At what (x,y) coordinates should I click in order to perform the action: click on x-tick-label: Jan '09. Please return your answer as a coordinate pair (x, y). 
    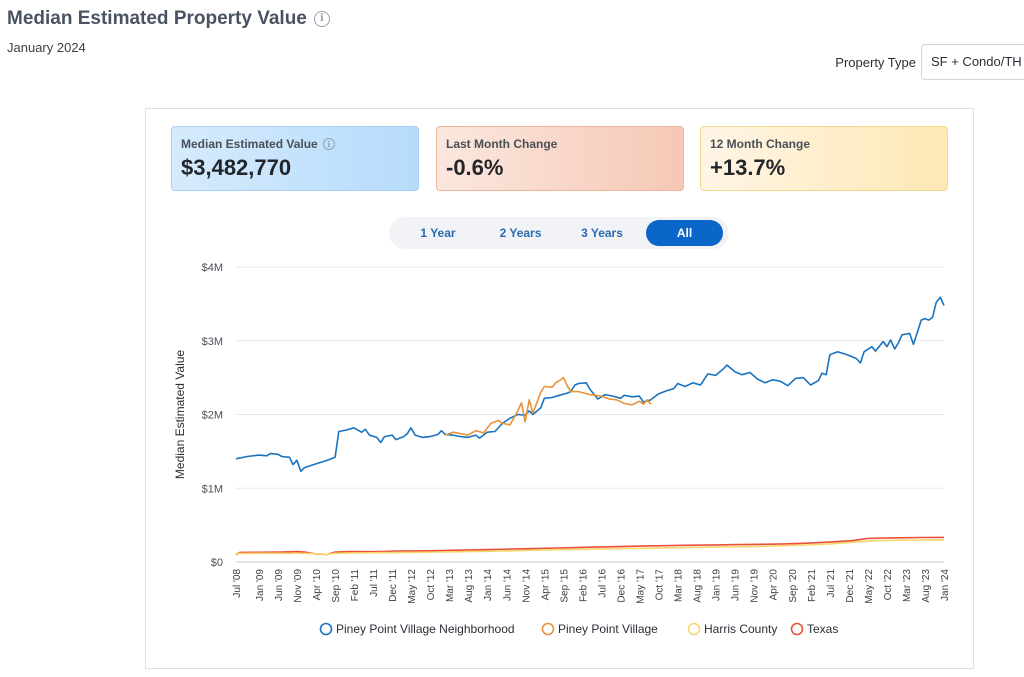
    Looking at the image, I should click on (260, 585).